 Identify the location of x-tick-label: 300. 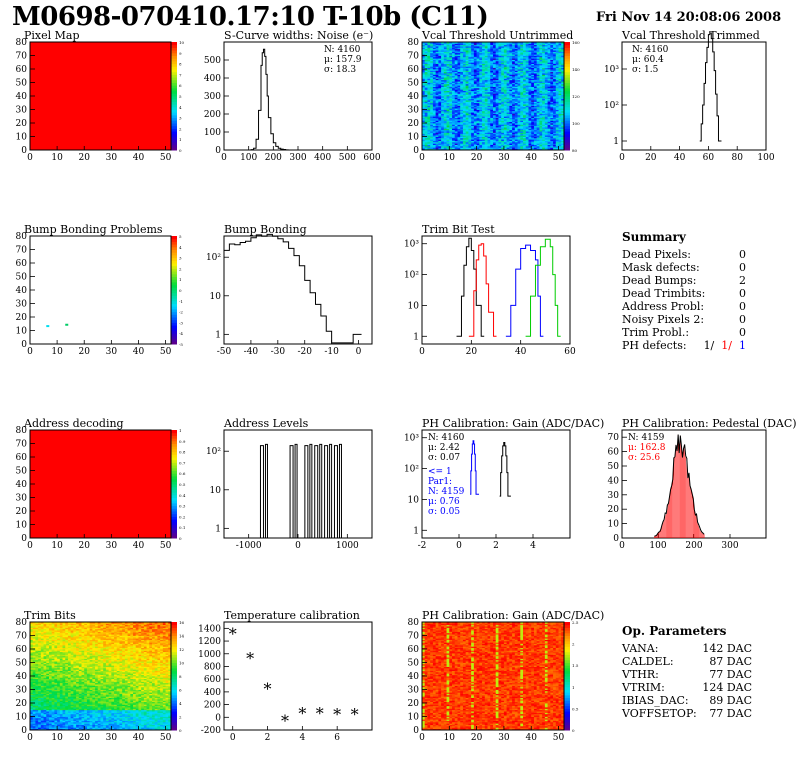
(297, 158).